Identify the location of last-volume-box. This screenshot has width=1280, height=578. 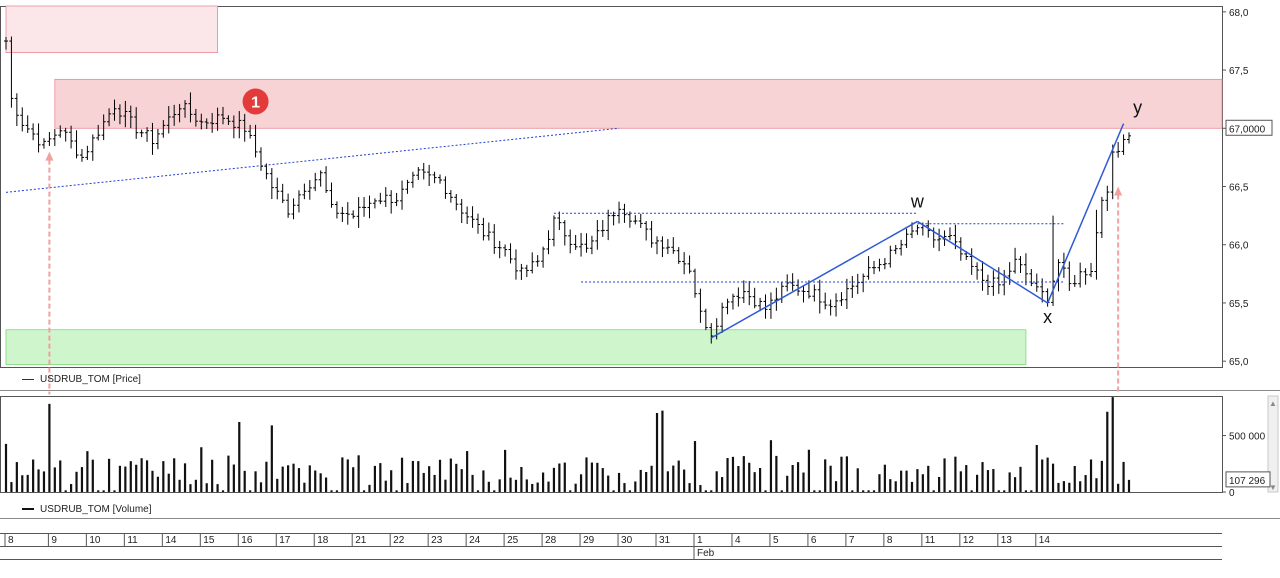
(1248, 479).